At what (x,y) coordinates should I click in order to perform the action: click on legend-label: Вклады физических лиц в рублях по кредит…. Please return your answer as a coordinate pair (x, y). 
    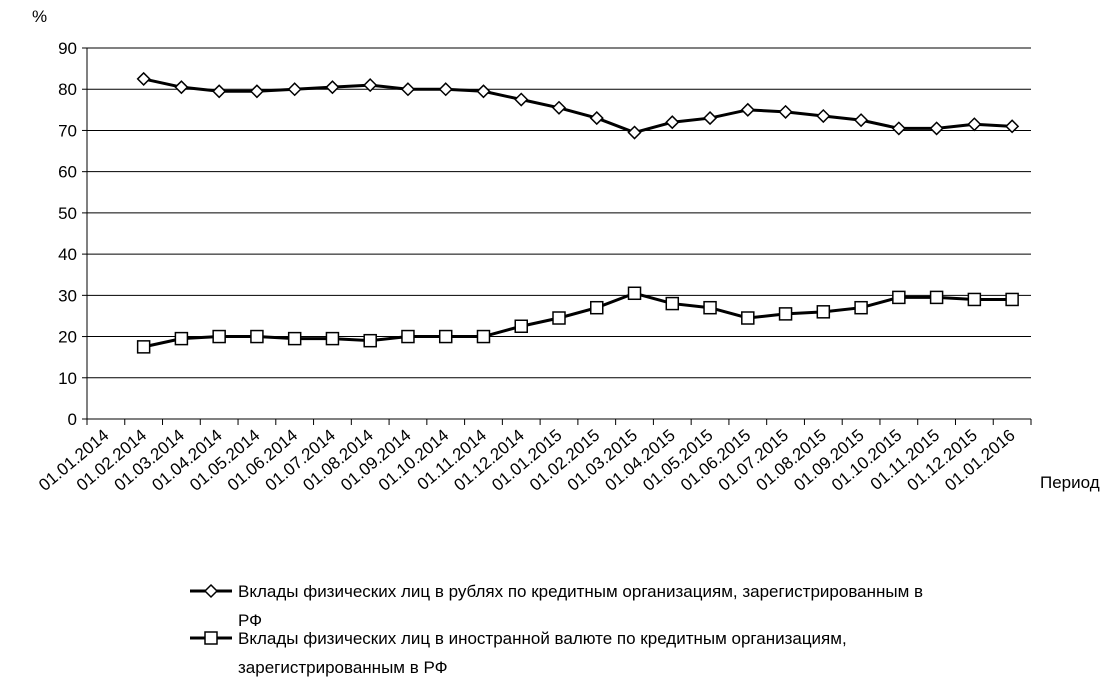
    Looking at the image, I should click on (581, 606).